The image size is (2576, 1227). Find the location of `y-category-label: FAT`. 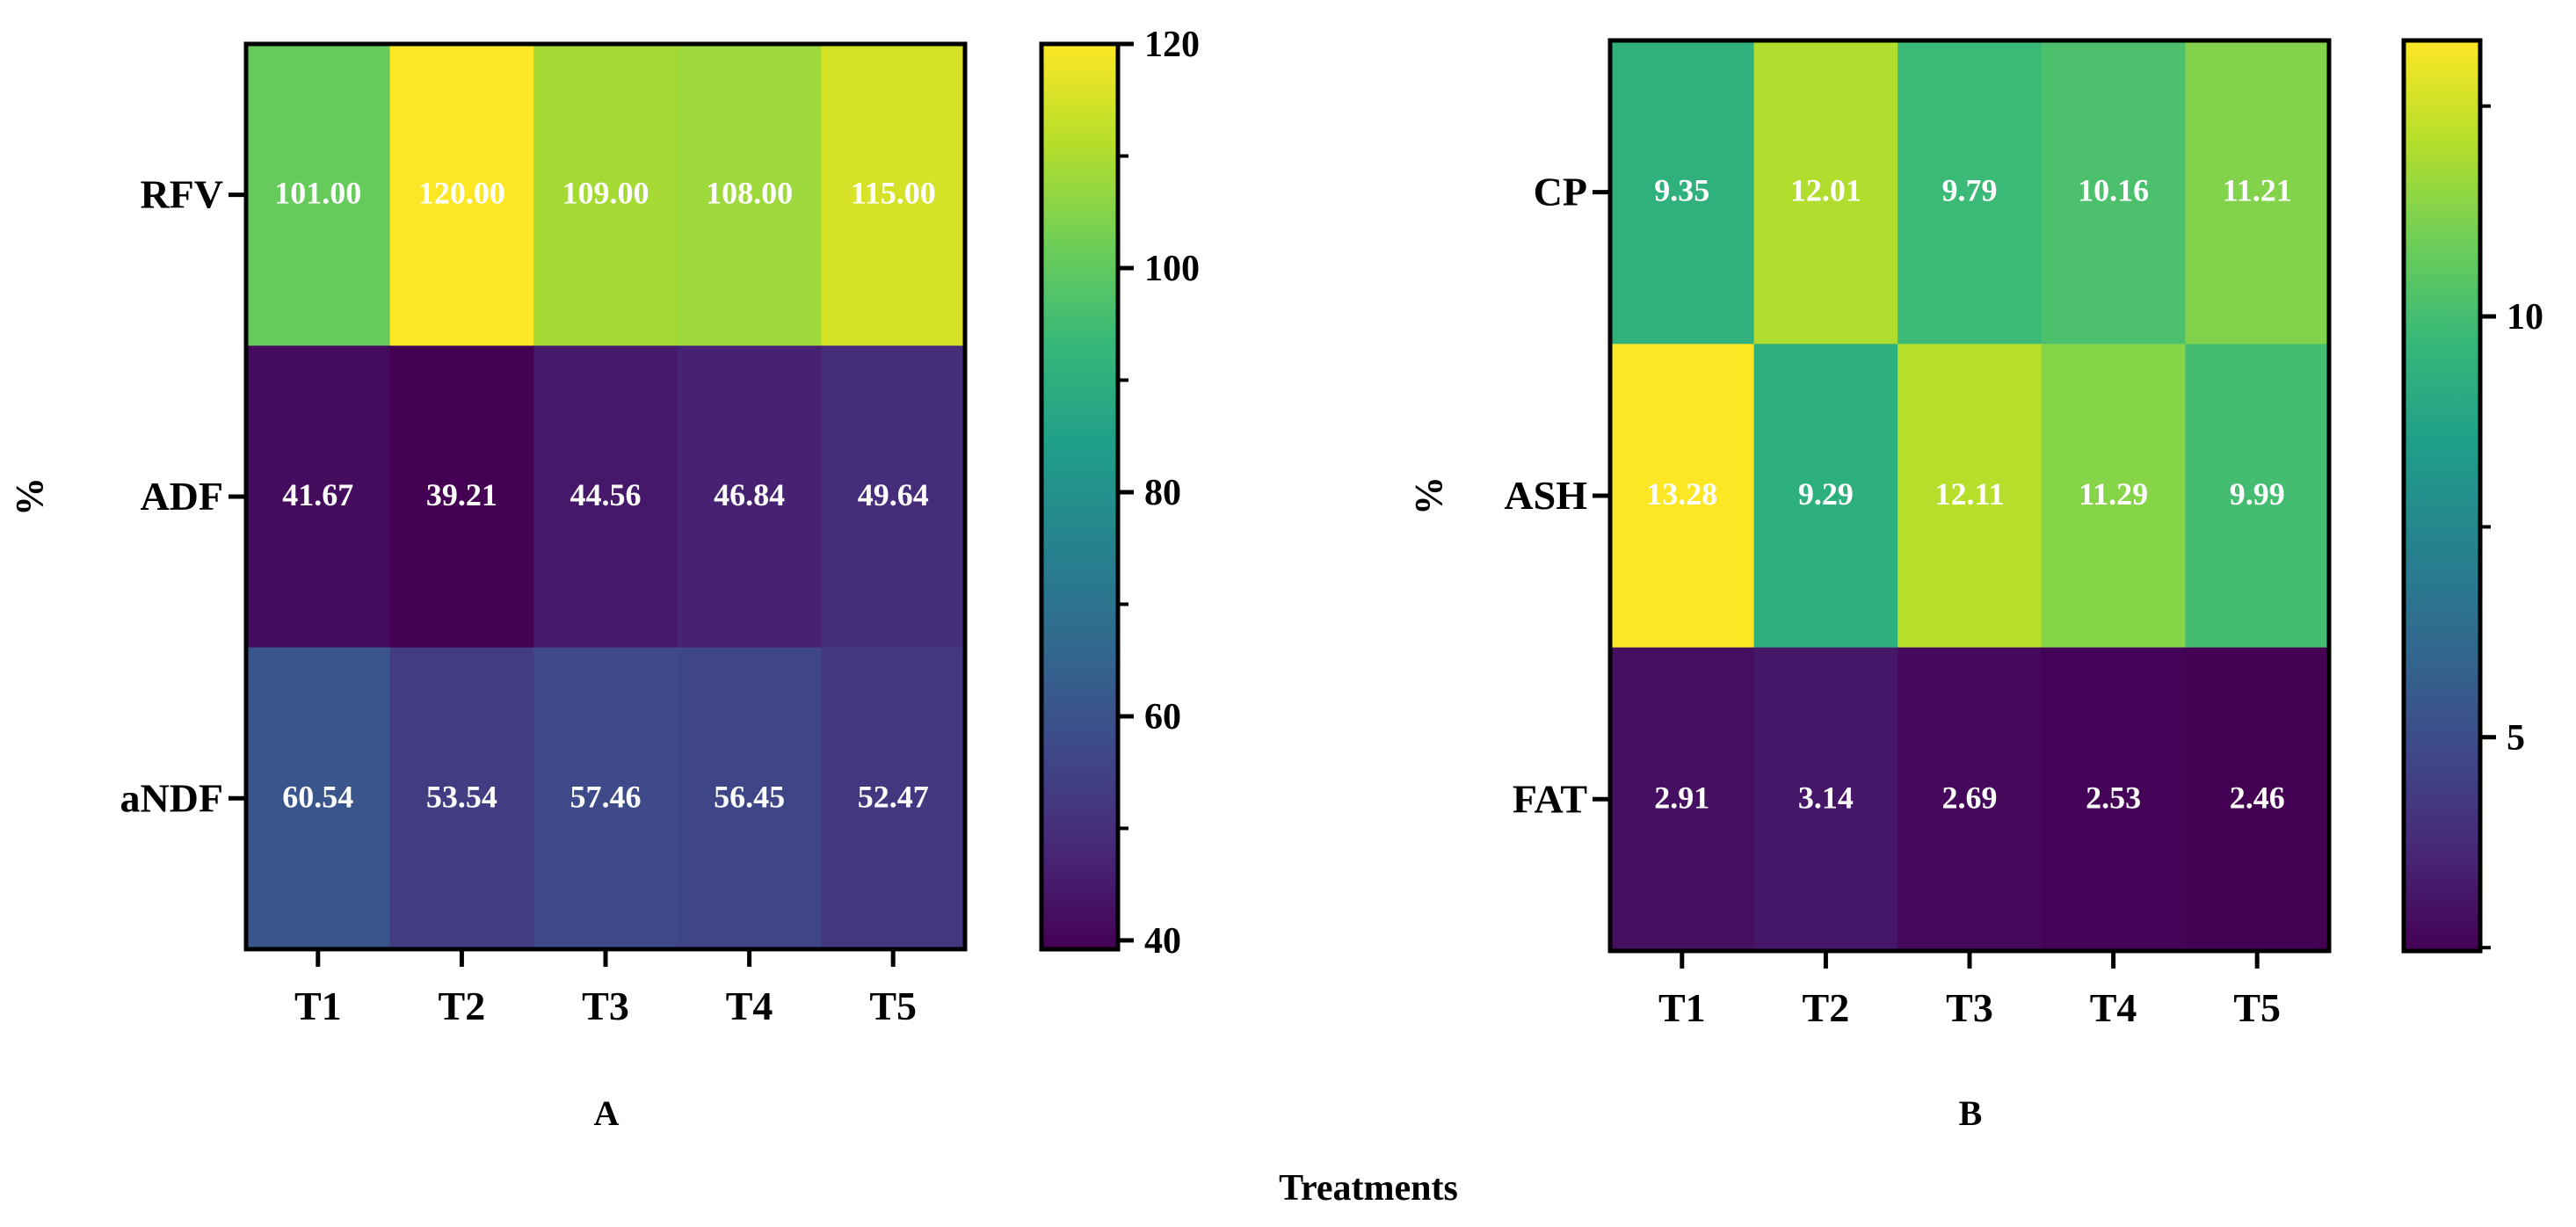

y-category-label: FAT is located at coordinates (1550, 798).